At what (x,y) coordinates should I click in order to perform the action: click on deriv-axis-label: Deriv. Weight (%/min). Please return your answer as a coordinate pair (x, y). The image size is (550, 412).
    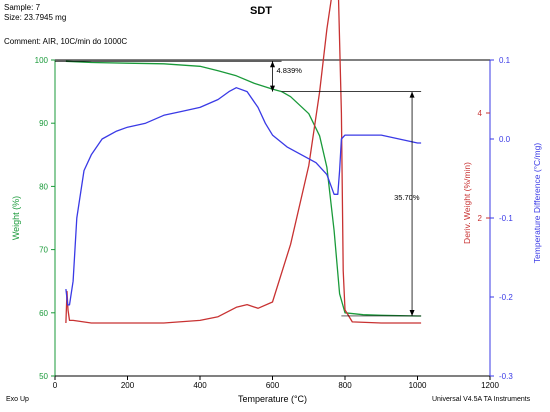
    Looking at the image, I should click on (467, 203).